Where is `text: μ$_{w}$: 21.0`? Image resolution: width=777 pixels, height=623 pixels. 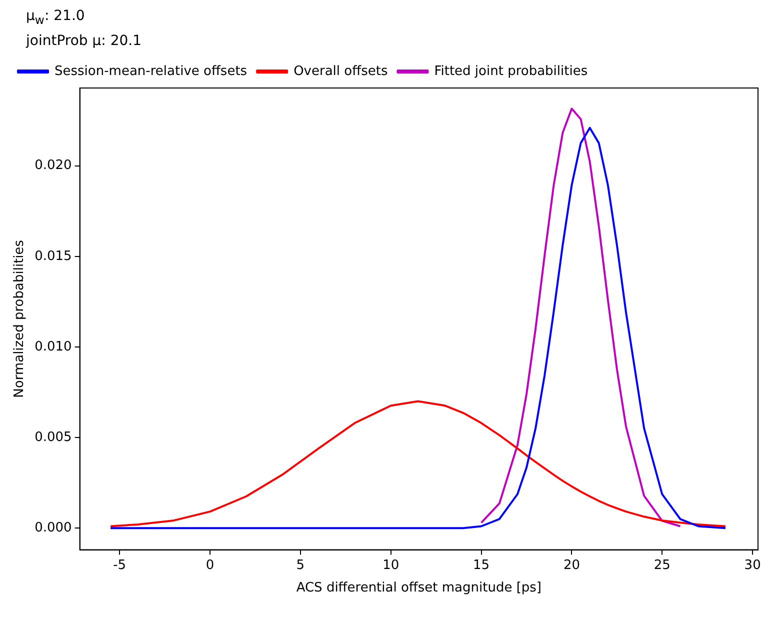 text: μ$_{w}$: 21.0 is located at coordinates (56, 17).